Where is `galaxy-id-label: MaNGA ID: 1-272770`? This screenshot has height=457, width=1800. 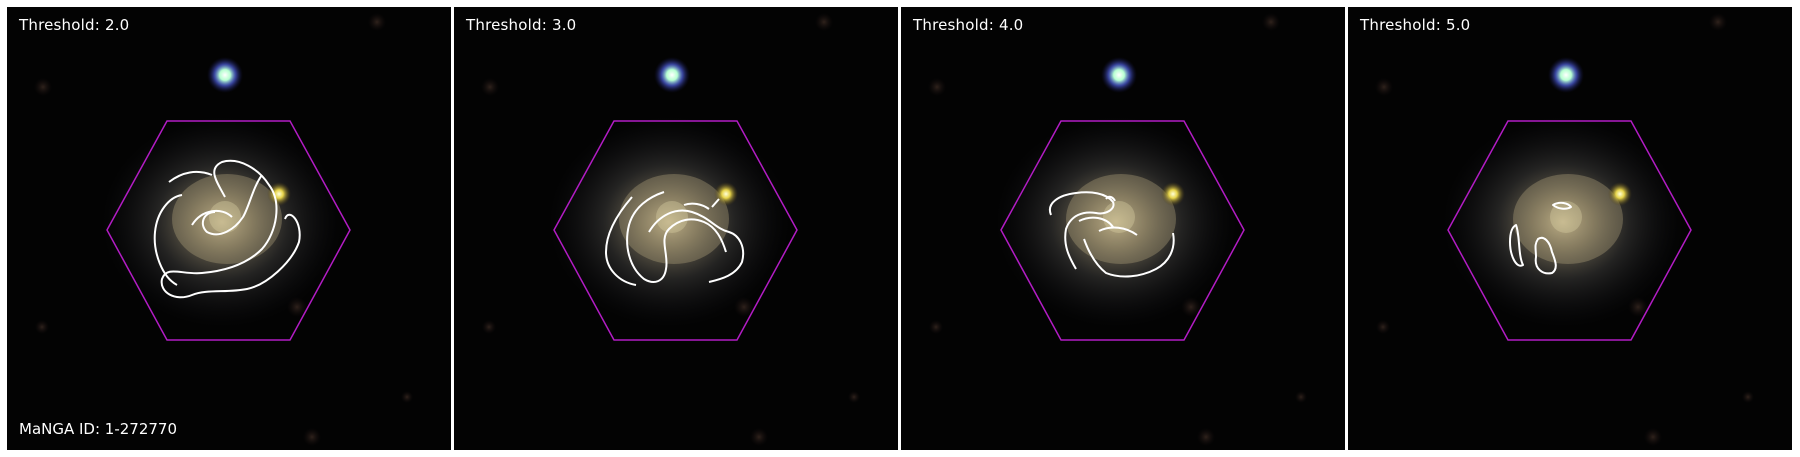 galaxy-id-label: MaNGA ID: 1-272770 is located at coordinates (98, 429).